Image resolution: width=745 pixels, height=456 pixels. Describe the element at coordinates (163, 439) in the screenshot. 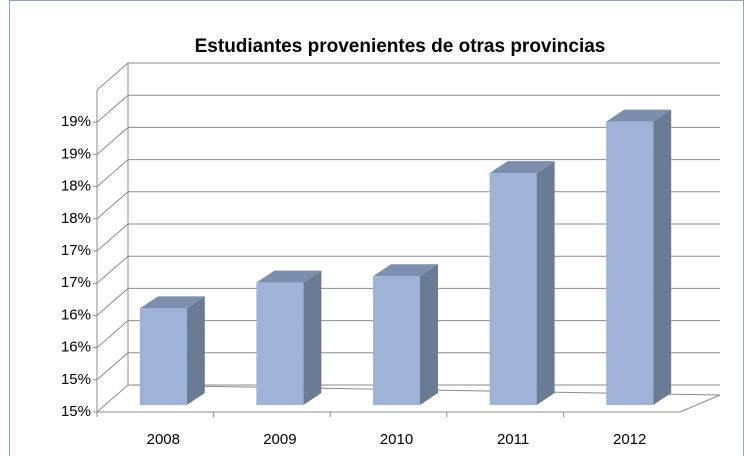

I see `x-tick-label: 2008` at that location.